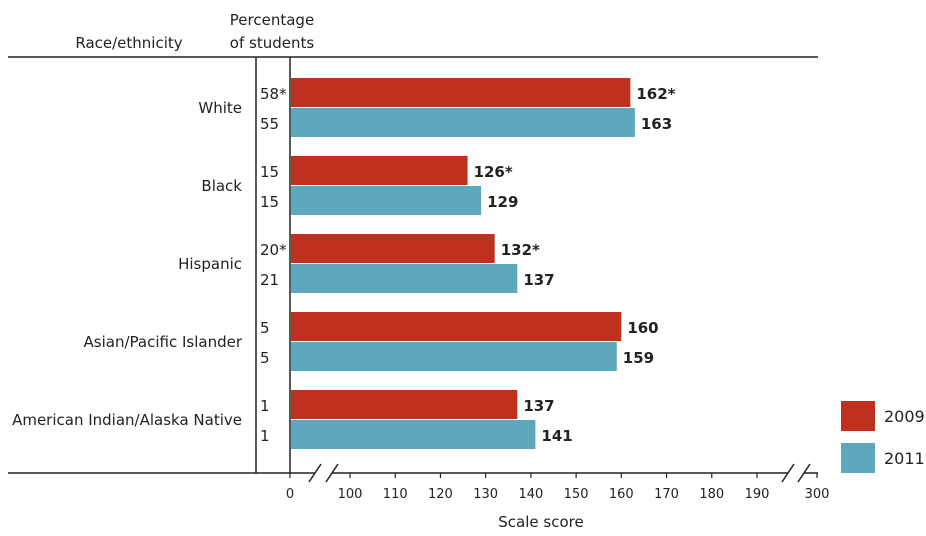 This screenshot has width=926, height=536. Describe the element at coordinates (272, 43) in the screenshot. I see `header-percent-line2: of students` at that location.